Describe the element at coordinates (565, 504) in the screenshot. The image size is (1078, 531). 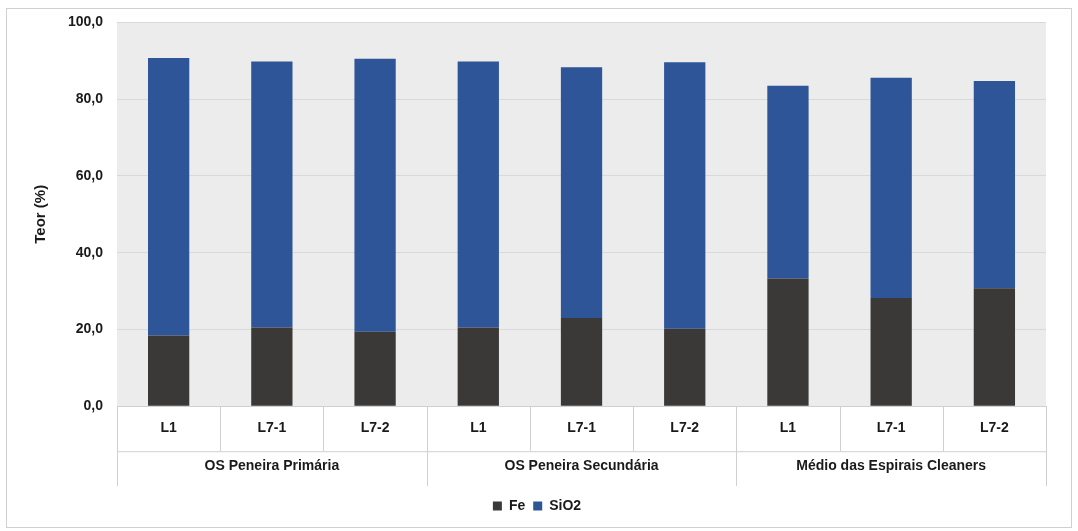
I see `legend-label: SiO2` at that location.